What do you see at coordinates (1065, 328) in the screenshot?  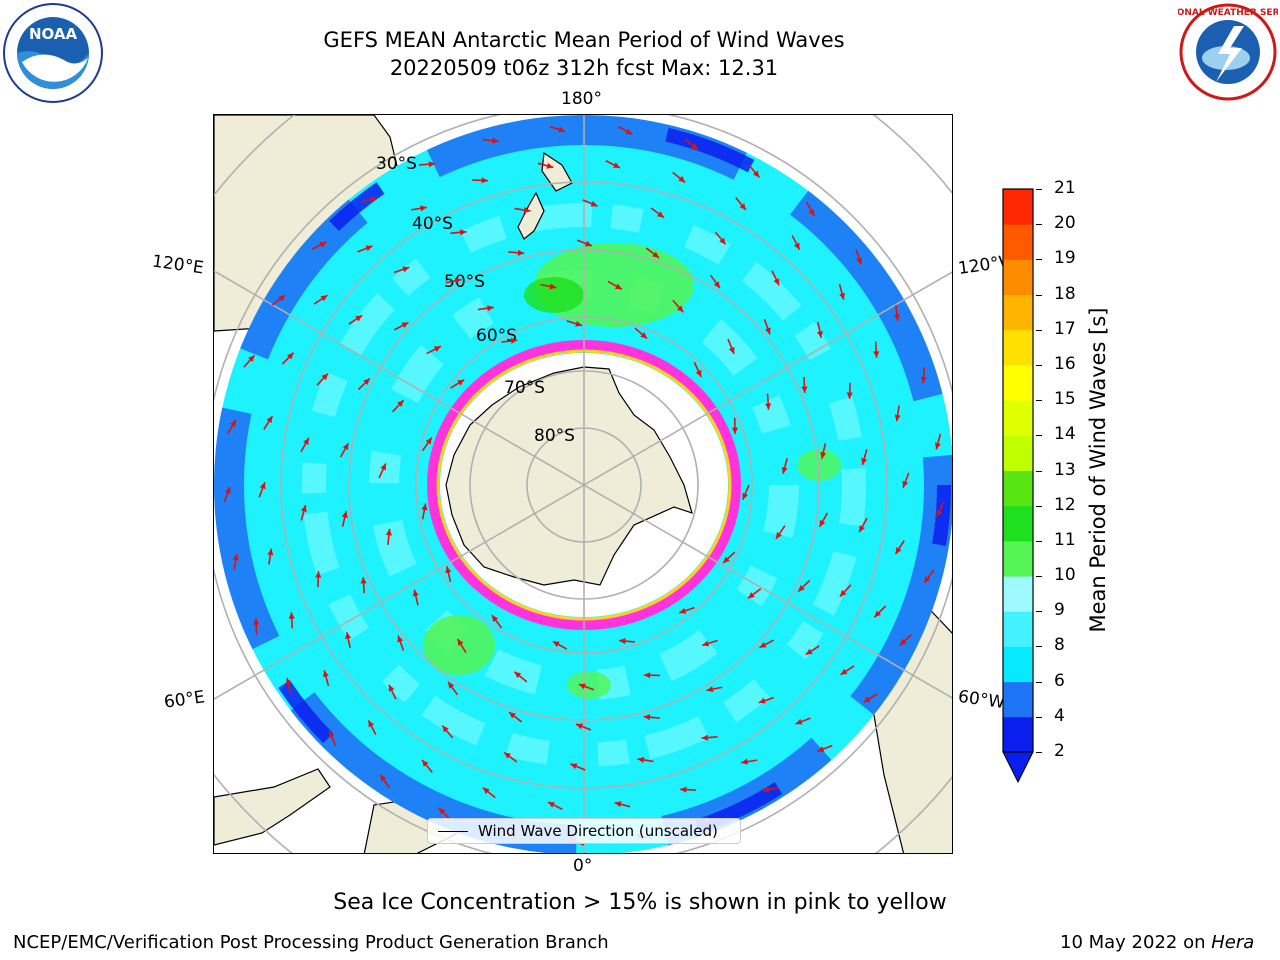 I see `colorbar-tick-label: 17` at bounding box center [1065, 328].